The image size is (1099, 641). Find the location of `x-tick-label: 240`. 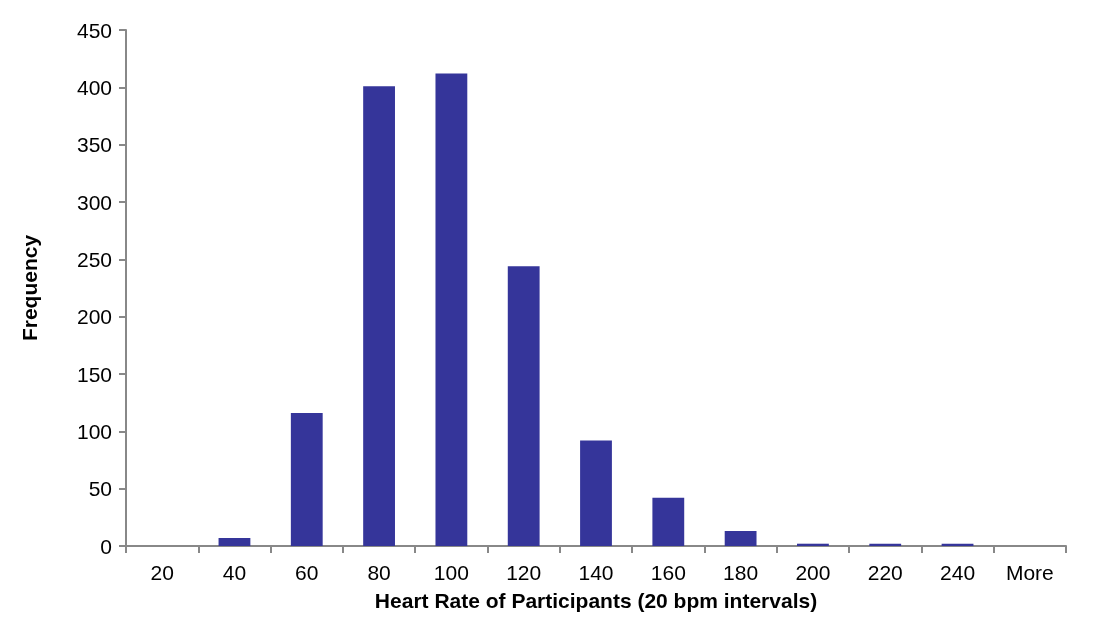

x-tick-label: 240 is located at coordinates (958, 572).